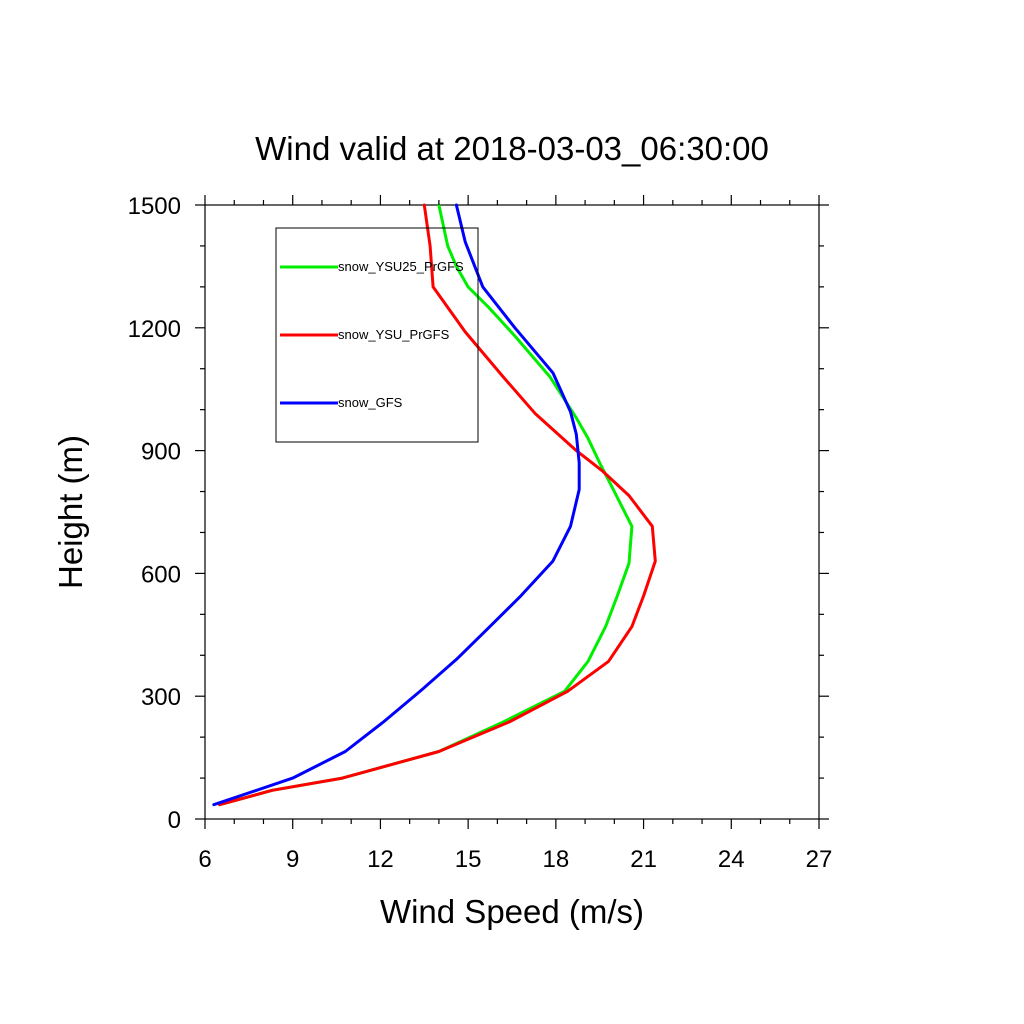 The width and height of the screenshot is (1024, 1024). I want to click on y-tick-label: 600, so click(161, 574).